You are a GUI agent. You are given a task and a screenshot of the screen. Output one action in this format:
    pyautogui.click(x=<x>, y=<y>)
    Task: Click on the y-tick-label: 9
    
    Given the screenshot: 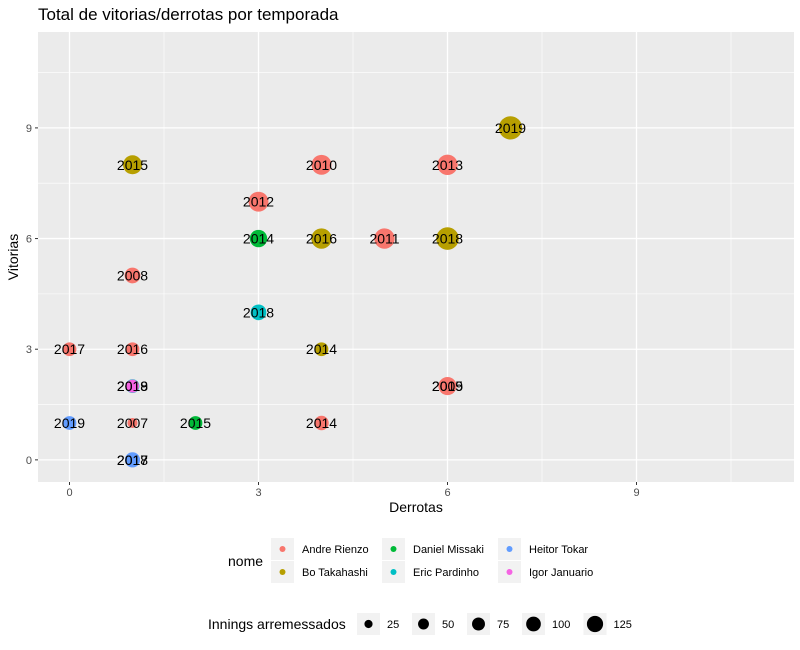 What is the action you would take?
    pyautogui.click(x=29, y=129)
    